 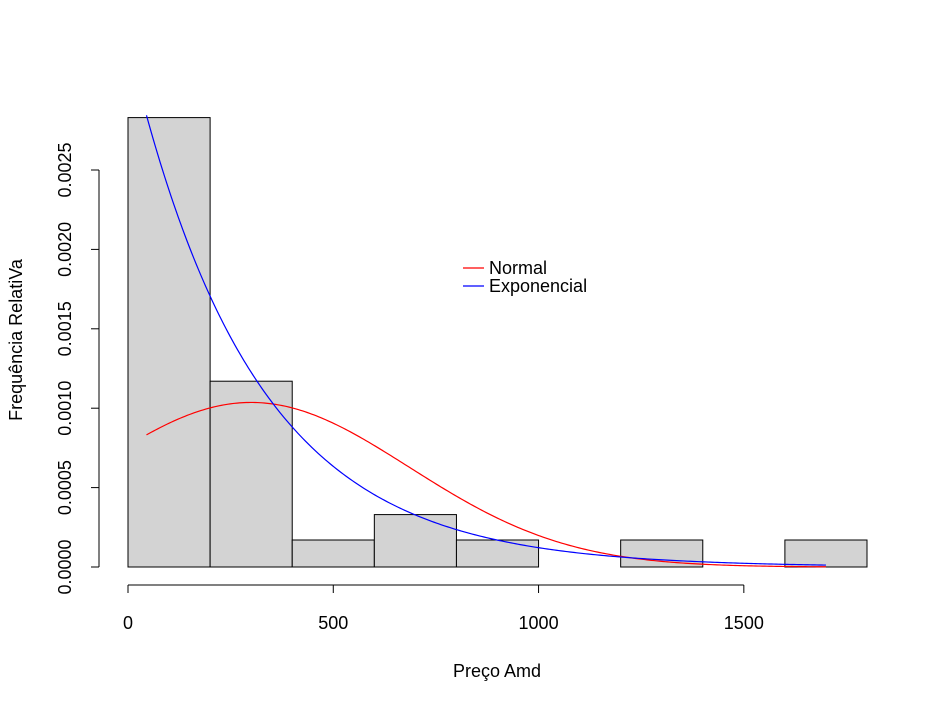 What do you see at coordinates (65, 408) in the screenshot?
I see `y-tick-label-2: 0.0010` at bounding box center [65, 408].